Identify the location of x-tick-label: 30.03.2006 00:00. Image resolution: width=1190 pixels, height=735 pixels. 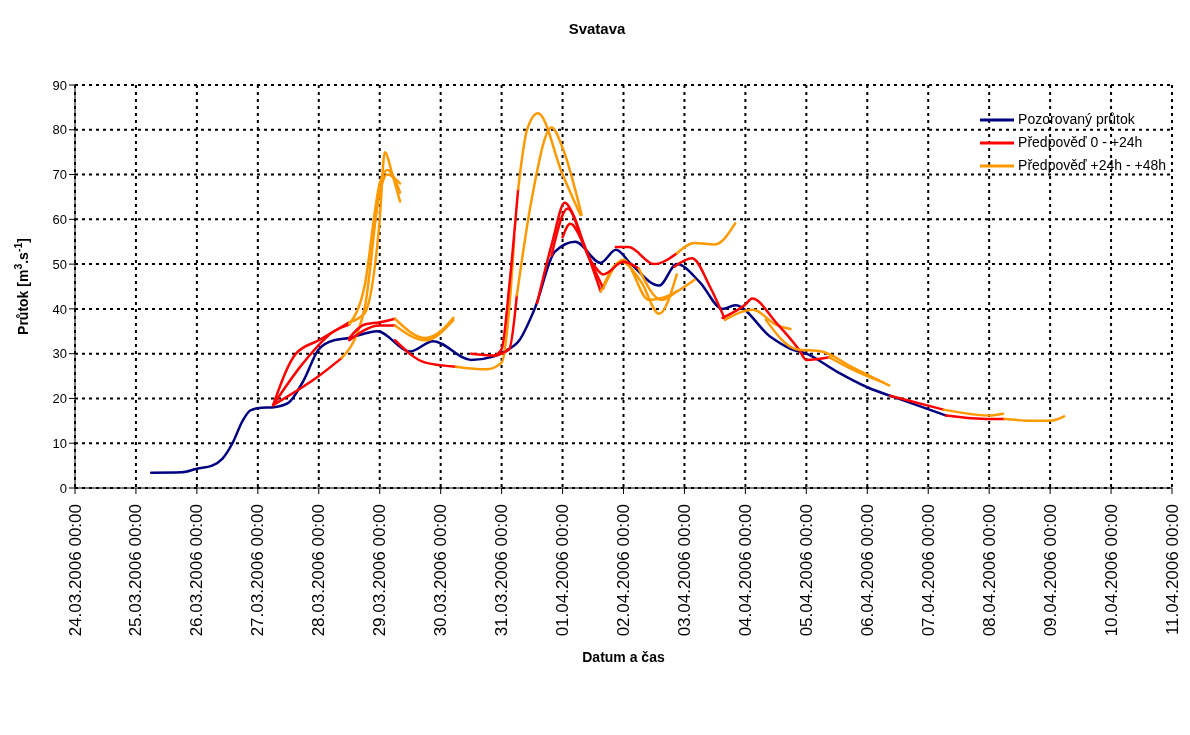
(441, 570).